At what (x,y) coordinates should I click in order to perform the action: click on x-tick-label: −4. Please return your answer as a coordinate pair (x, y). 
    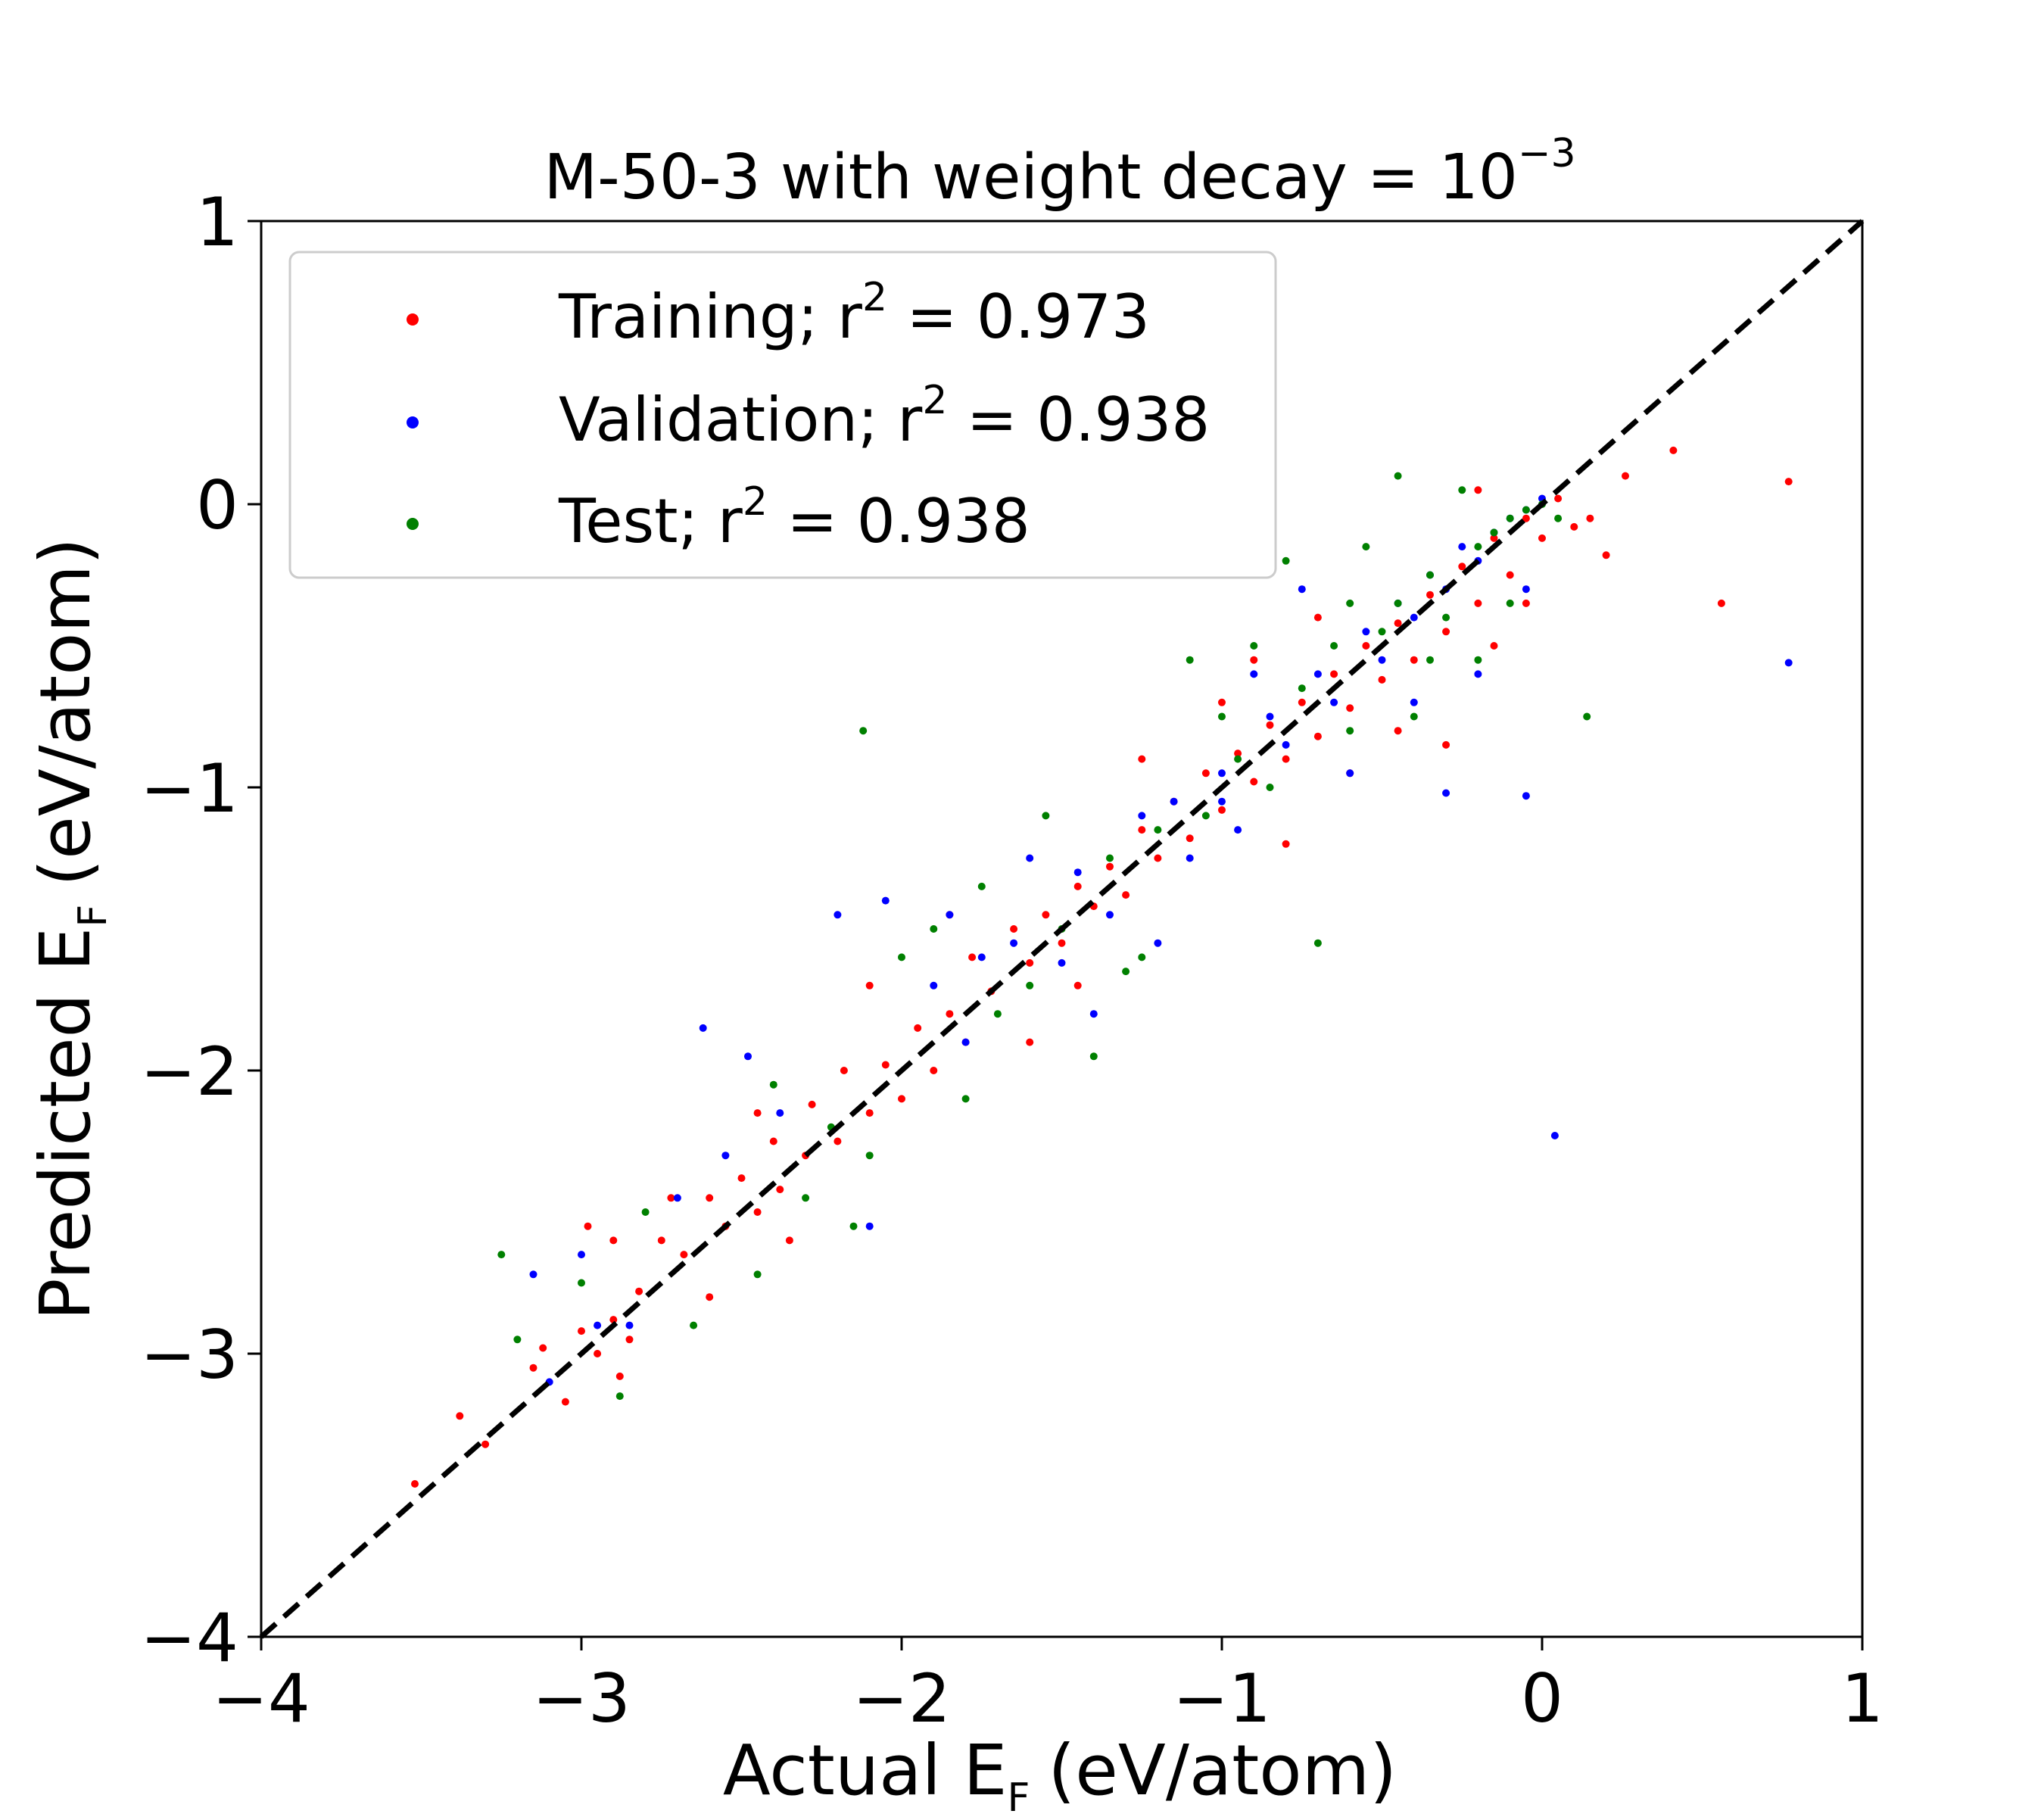
    Looking at the image, I should click on (261, 1699).